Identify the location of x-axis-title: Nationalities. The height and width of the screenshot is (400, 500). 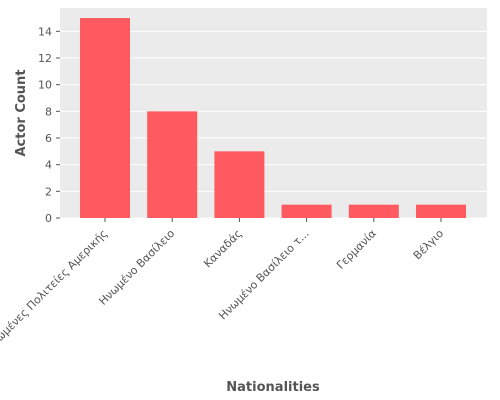
(273, 387).